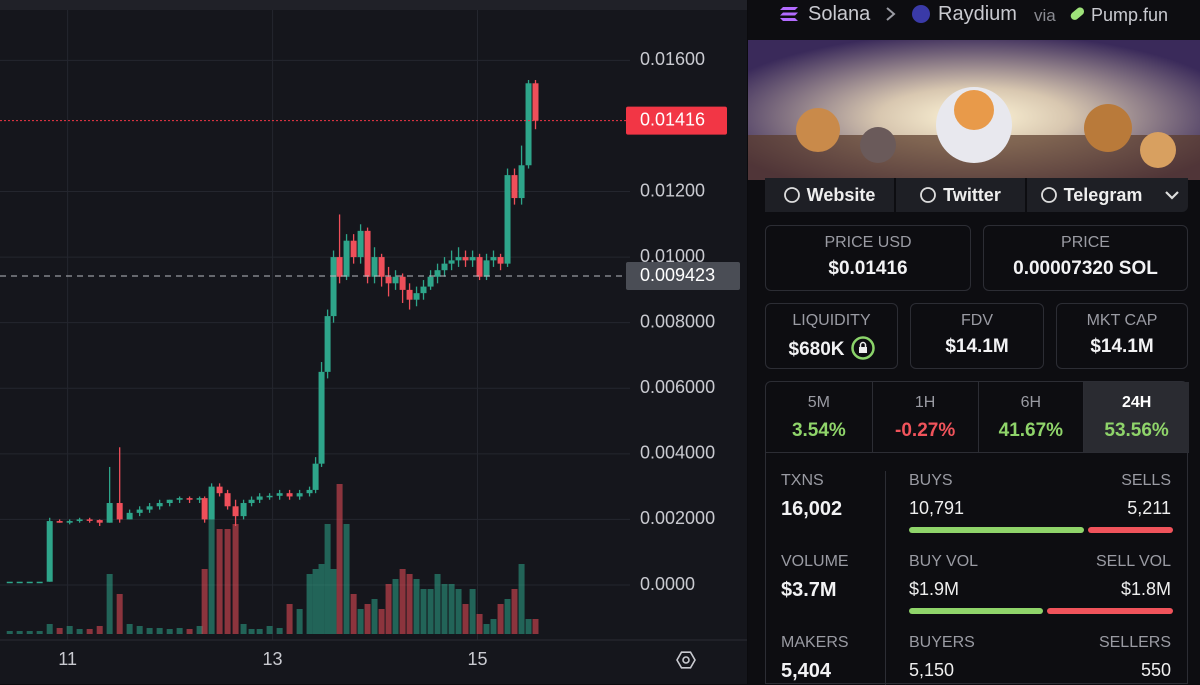 The height and width of the screenshot is (685, 1200). Describe the element at coordinates (977, 320) in the screenshot. I see `stat-box-label: FDV` at that location.